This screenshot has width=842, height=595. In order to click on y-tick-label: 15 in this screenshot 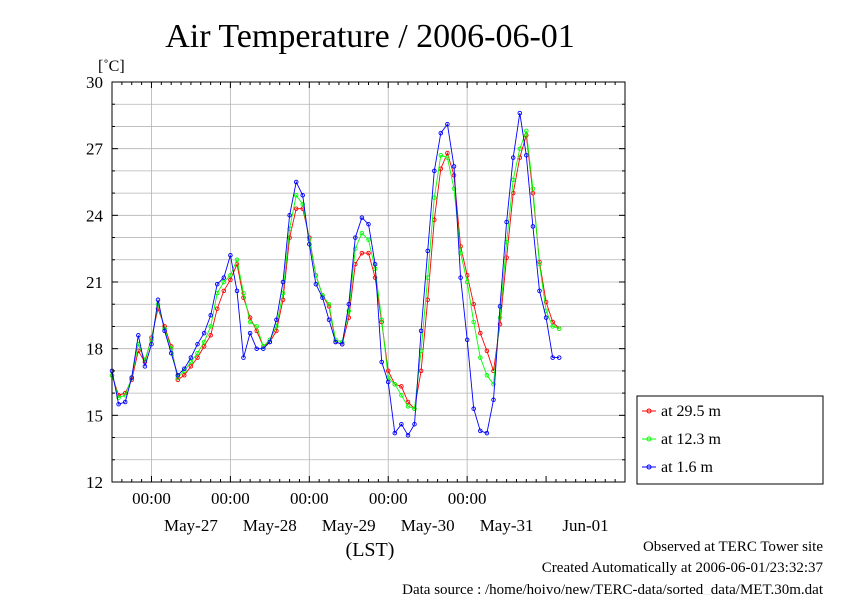, I will do `click(94, 415)`.